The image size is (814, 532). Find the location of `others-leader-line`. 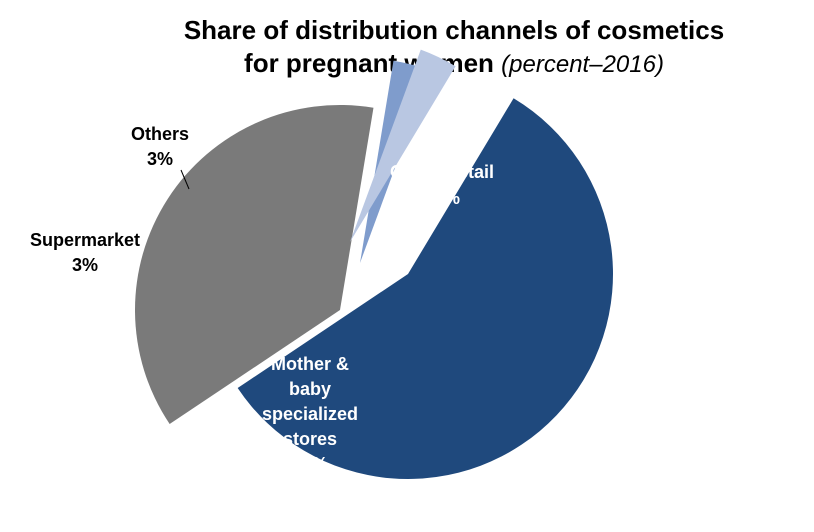

others-leader-line is located at coordinates (185, 179).